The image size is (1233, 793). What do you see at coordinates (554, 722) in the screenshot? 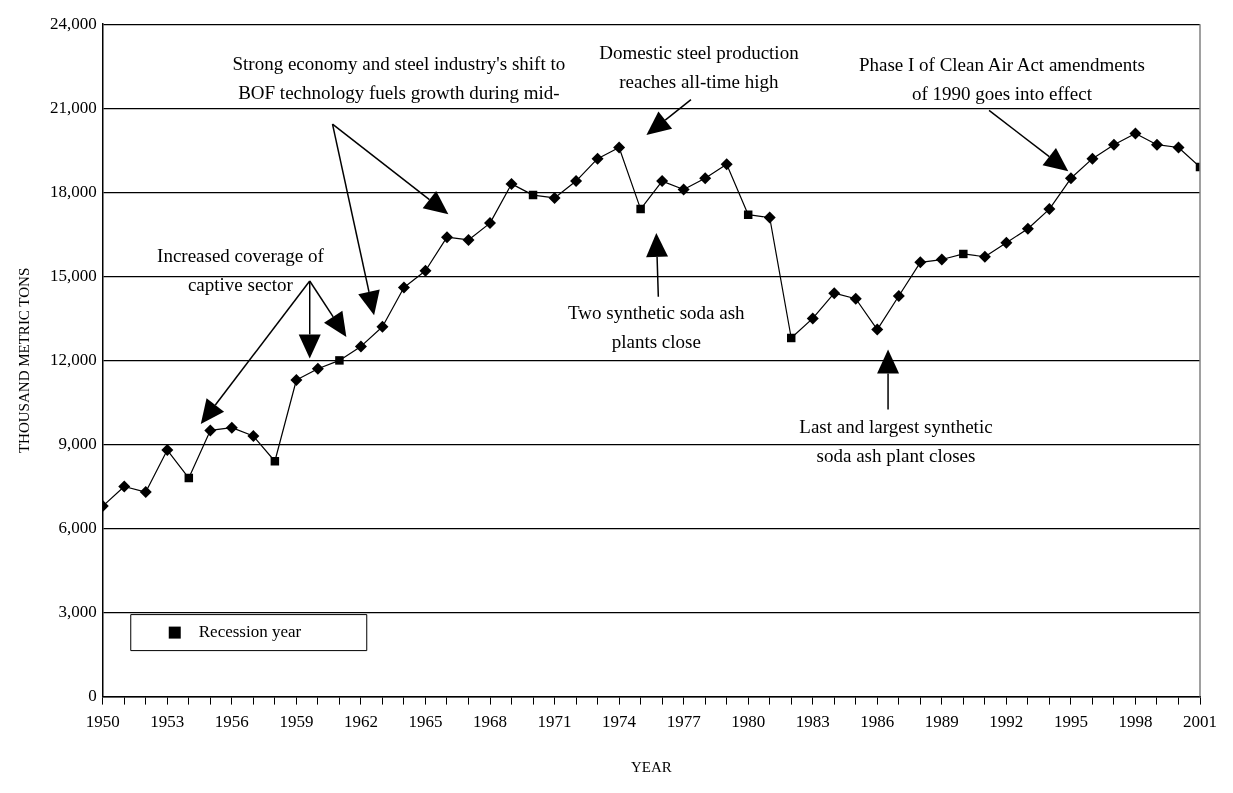
I see `x-tick-label: 1971` at bounding box center [554, 722].